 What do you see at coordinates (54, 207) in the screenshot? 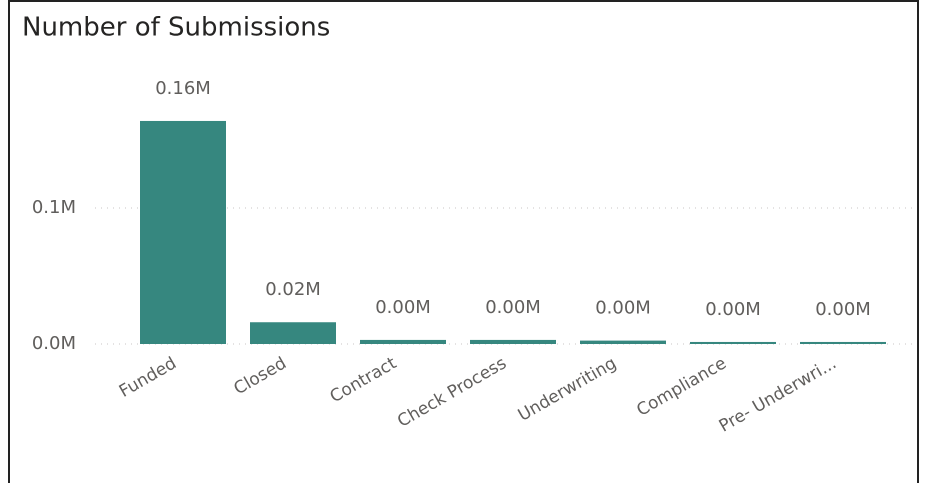
I see `y-tick-label: 0.1M` at bounding box center [54, 207].